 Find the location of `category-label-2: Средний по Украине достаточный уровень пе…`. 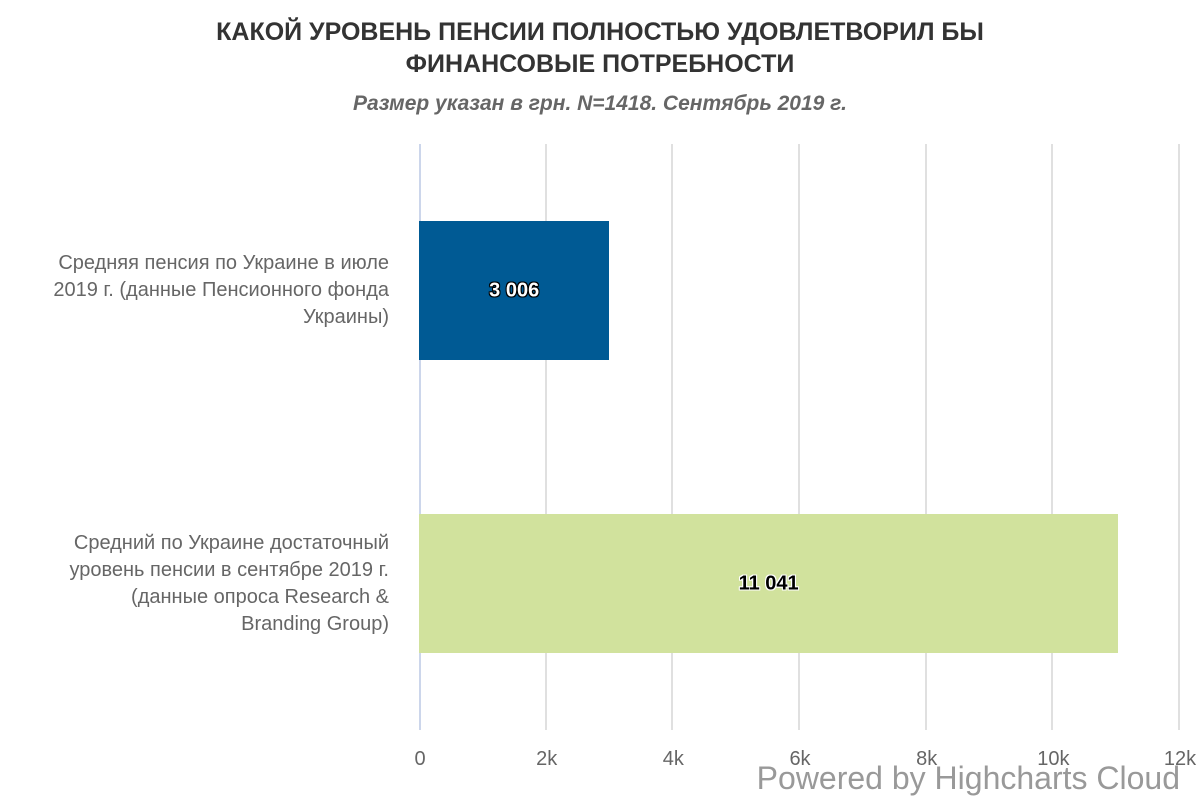

category-label-2: Средний по Украине достаточный уровень пе… is located at coordinates (229, 583).